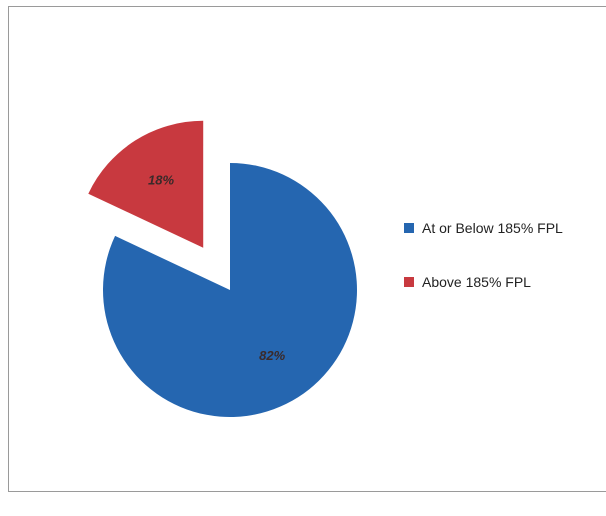 The image size is (606, 516). What do you see at coordinates (161, 180) in the screenshot?
I see `slice-data-label: 18%` at bounding box center [161, 180].